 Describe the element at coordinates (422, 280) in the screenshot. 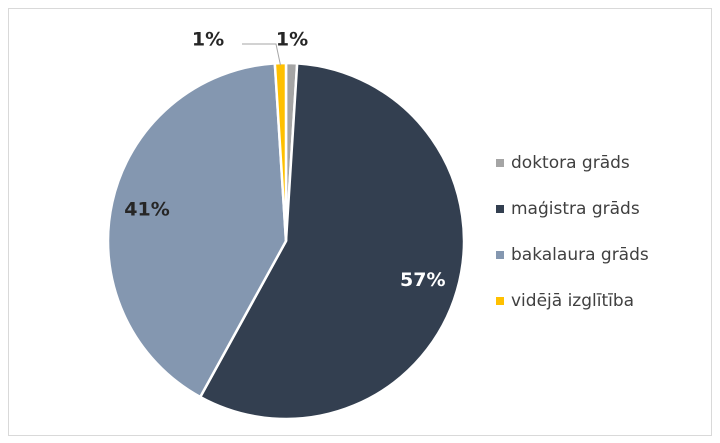

I see `data-label: 57%` at that location.